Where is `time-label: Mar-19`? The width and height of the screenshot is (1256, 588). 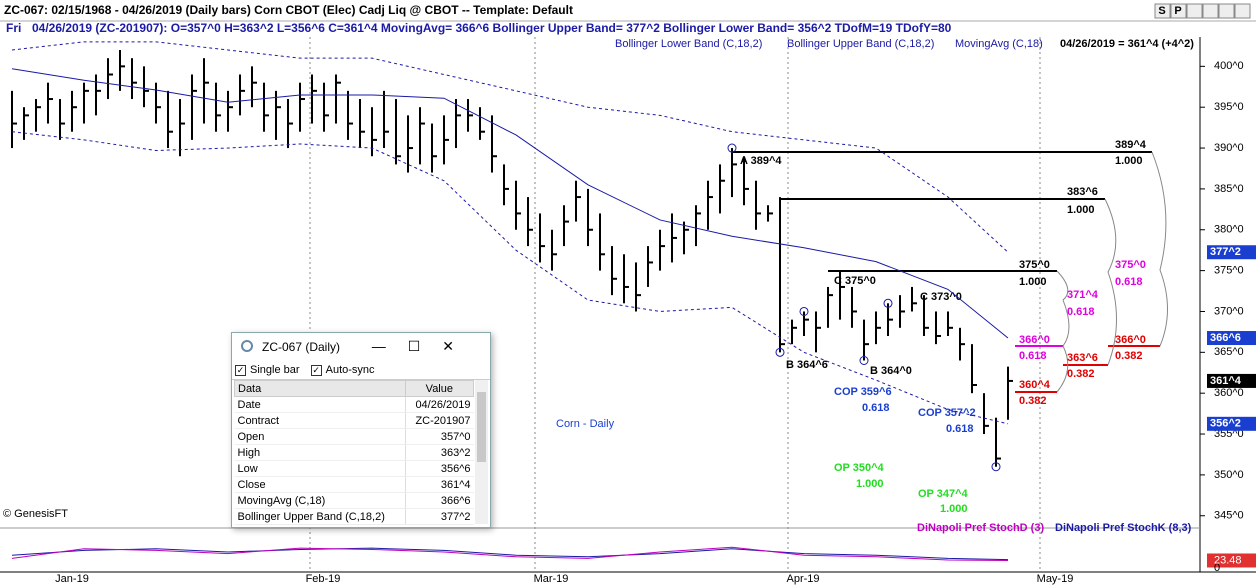
time-label: Mar-19 is located at coordinates (551, 579).